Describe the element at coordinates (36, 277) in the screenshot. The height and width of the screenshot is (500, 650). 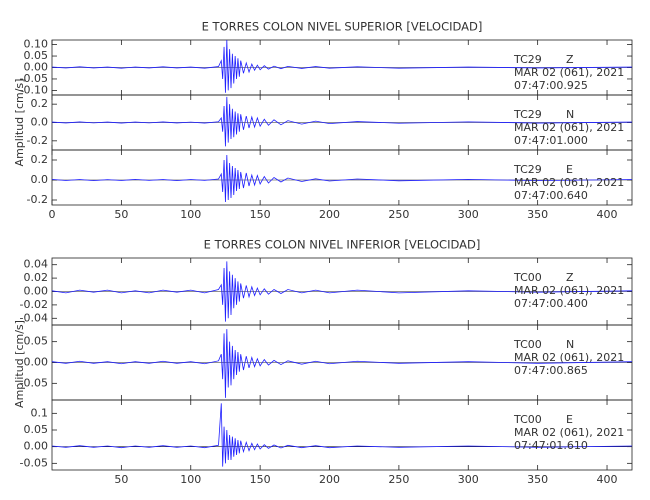
I see `y-tick-label: 0.02` at that location.